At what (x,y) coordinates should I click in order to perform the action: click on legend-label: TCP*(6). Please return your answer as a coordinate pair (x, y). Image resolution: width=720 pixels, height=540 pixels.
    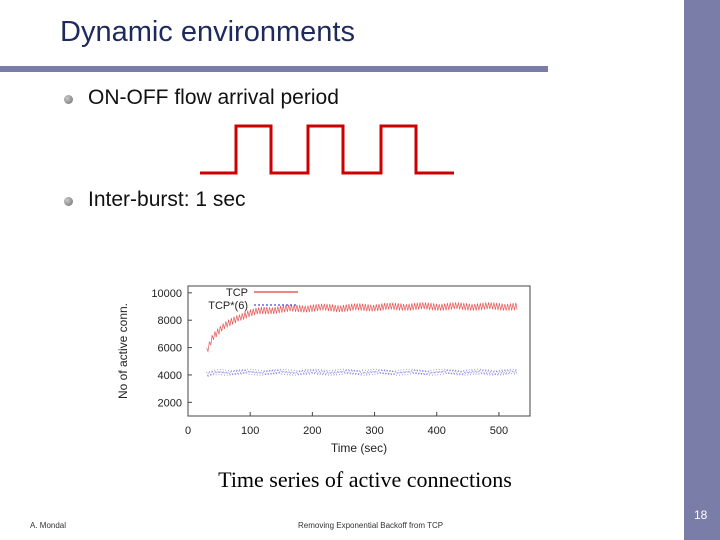
    Looking at the image, I should click on (228, 306).